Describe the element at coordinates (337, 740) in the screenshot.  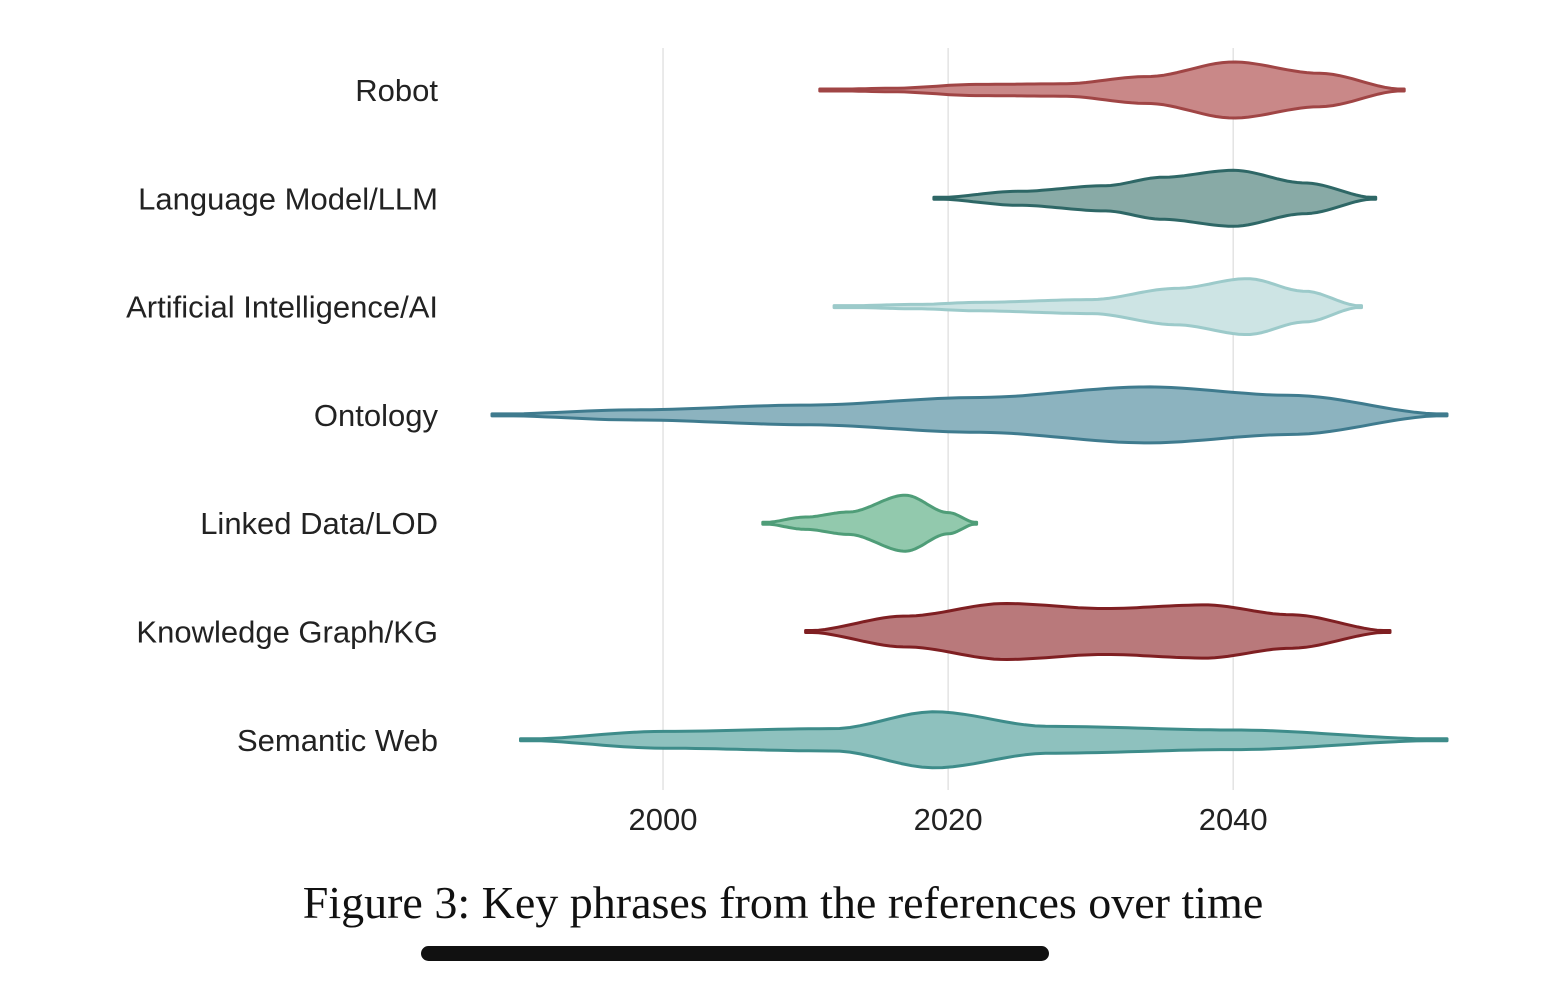
I see `category-label-semantic-web: Semantic Web` at that location.